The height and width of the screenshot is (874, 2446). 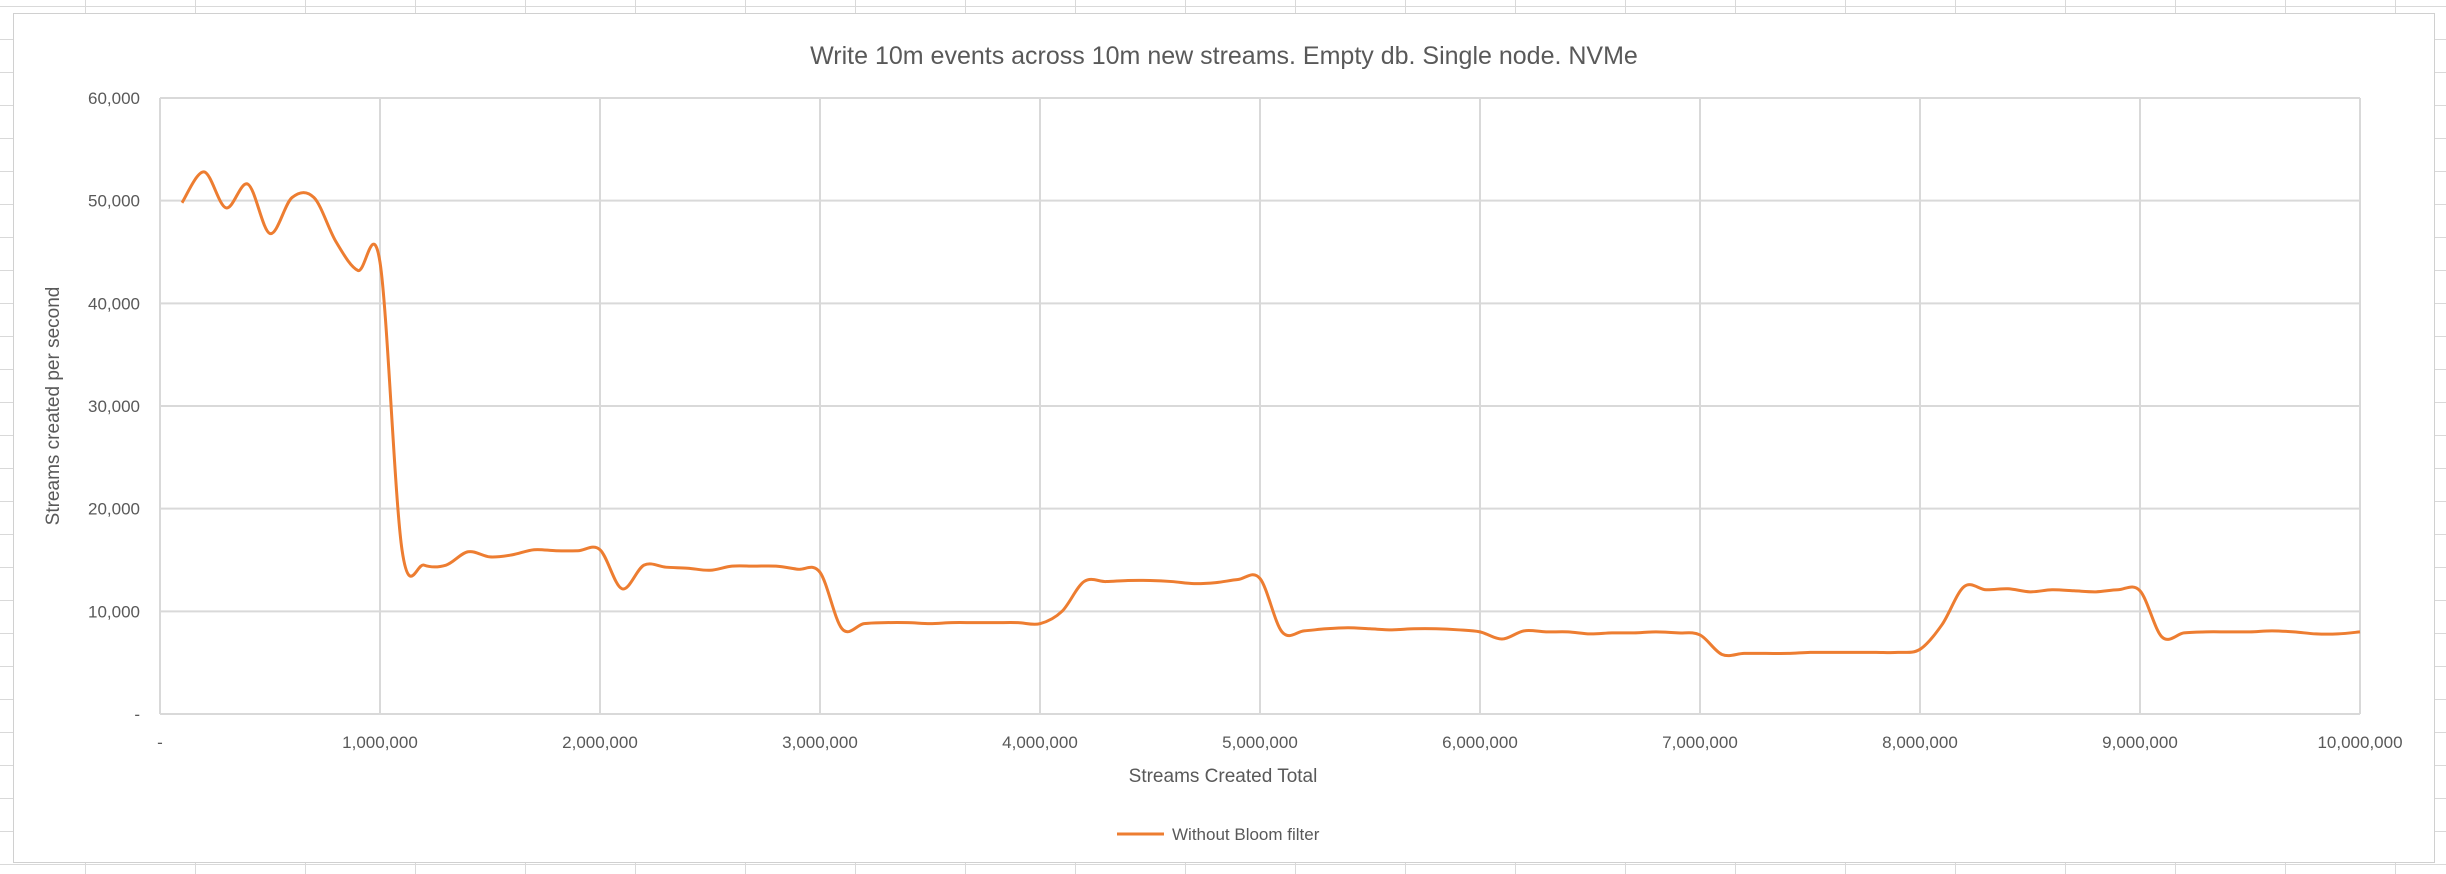 What do you see at coordinates (114, 611) in the screenshot?
I see `y-tick-label: 10,000` at bounding box center [114, 611].